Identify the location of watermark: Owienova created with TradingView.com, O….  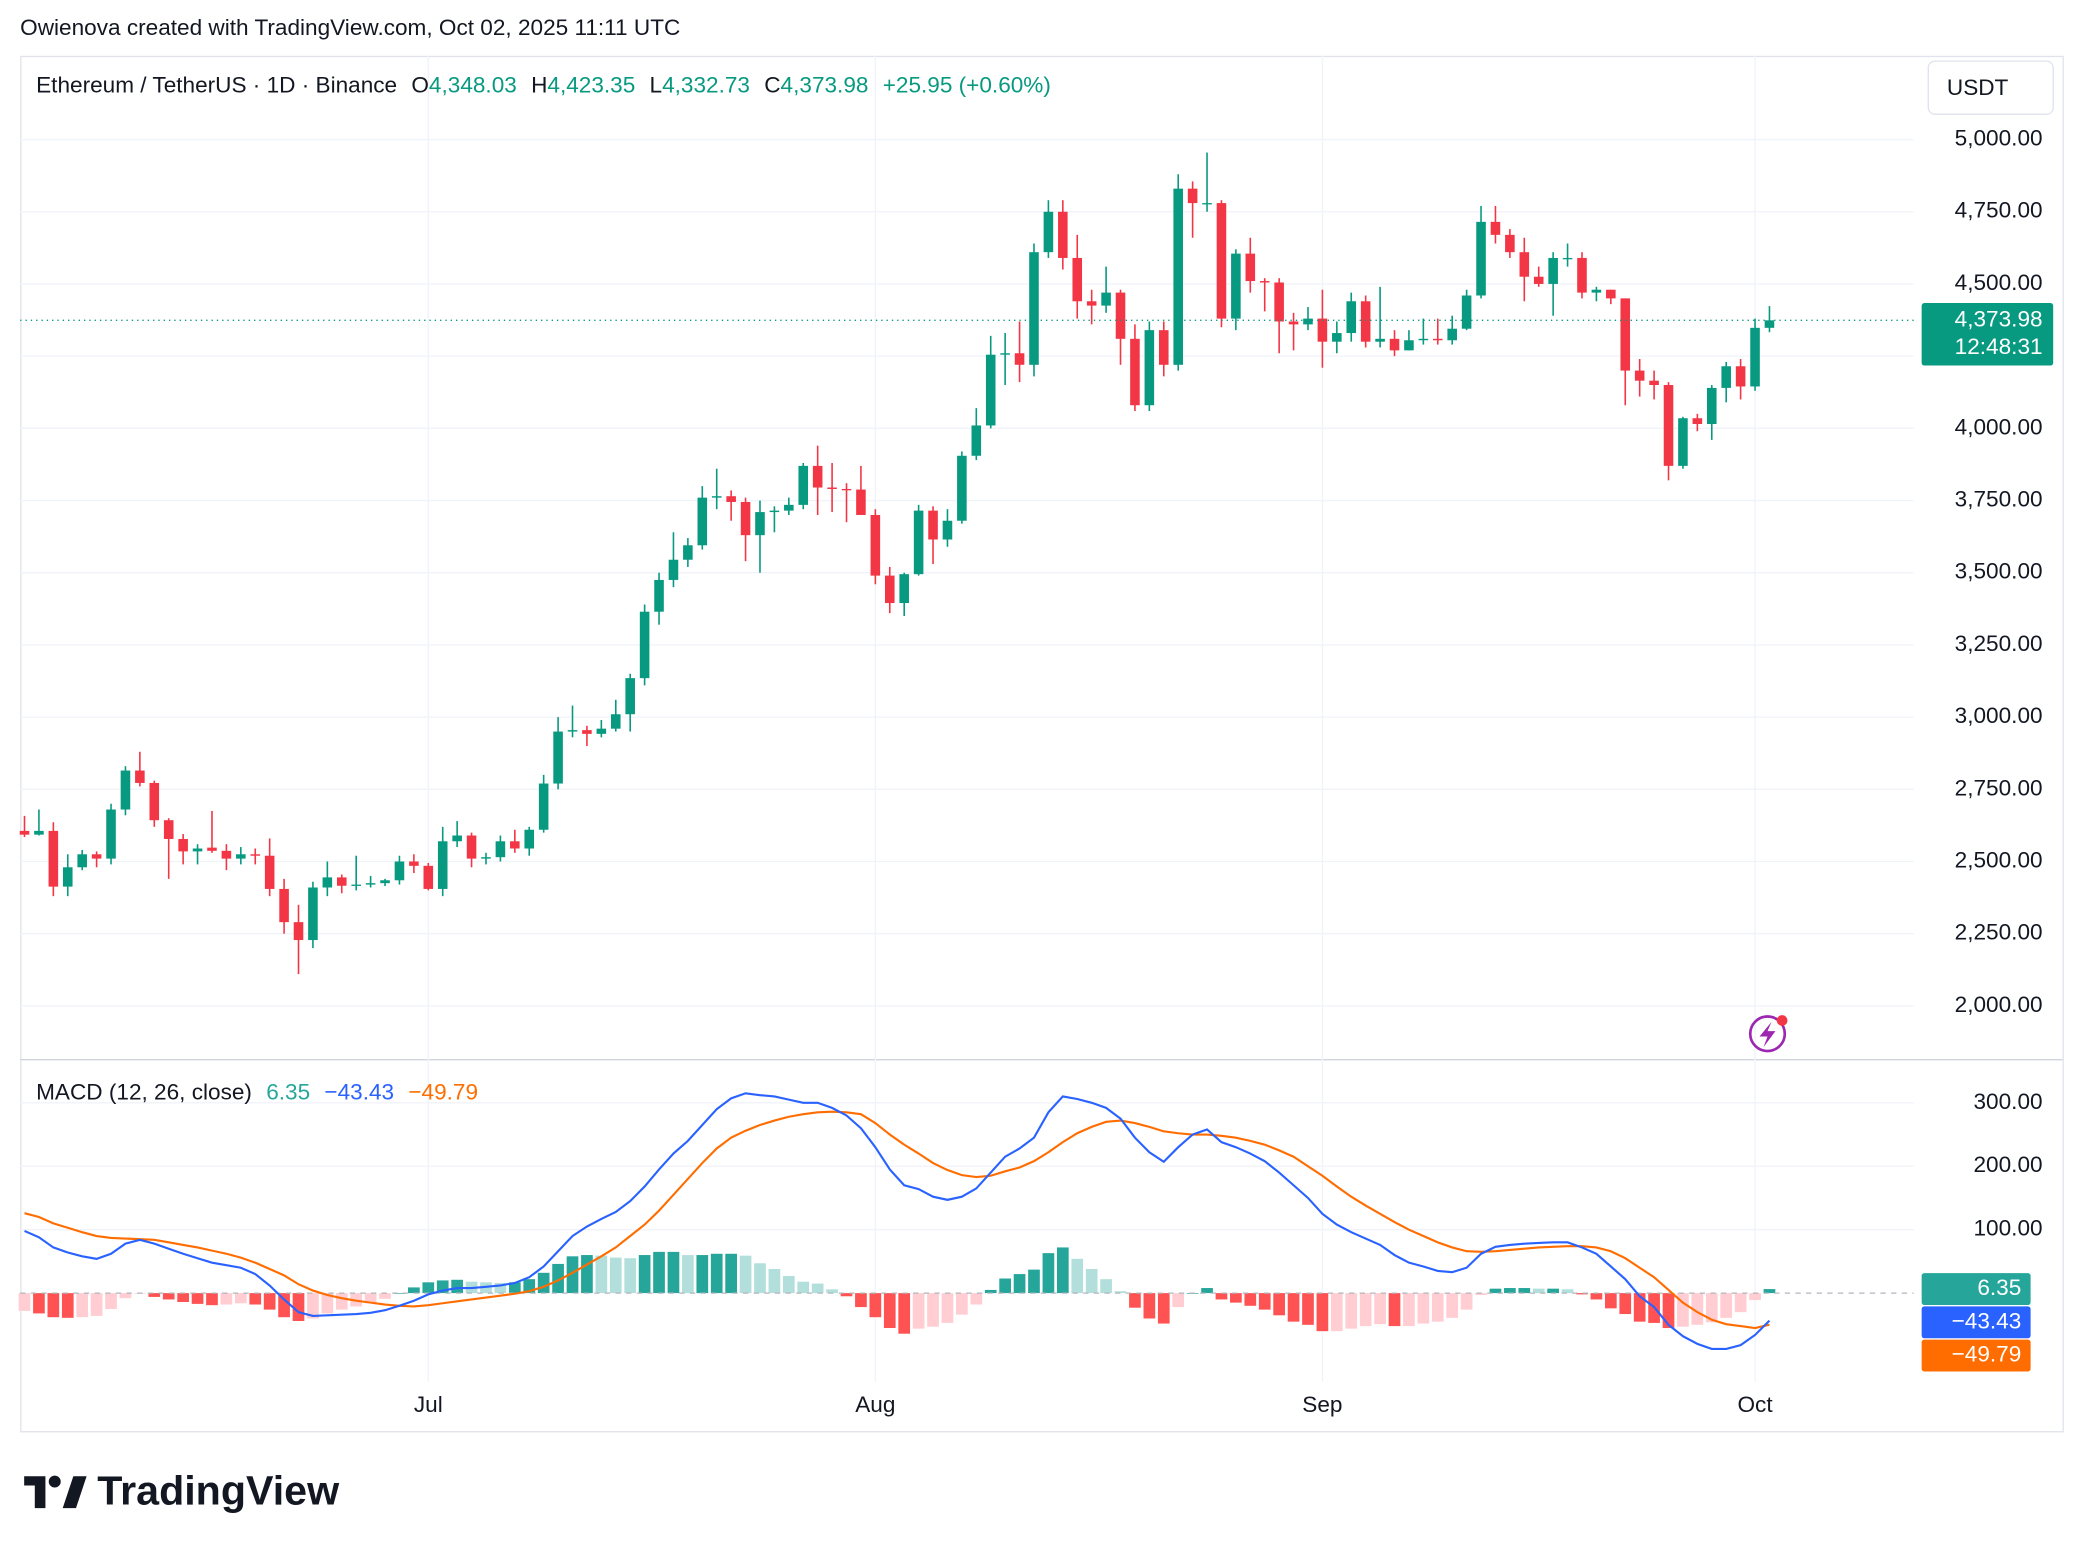
(350, 27).